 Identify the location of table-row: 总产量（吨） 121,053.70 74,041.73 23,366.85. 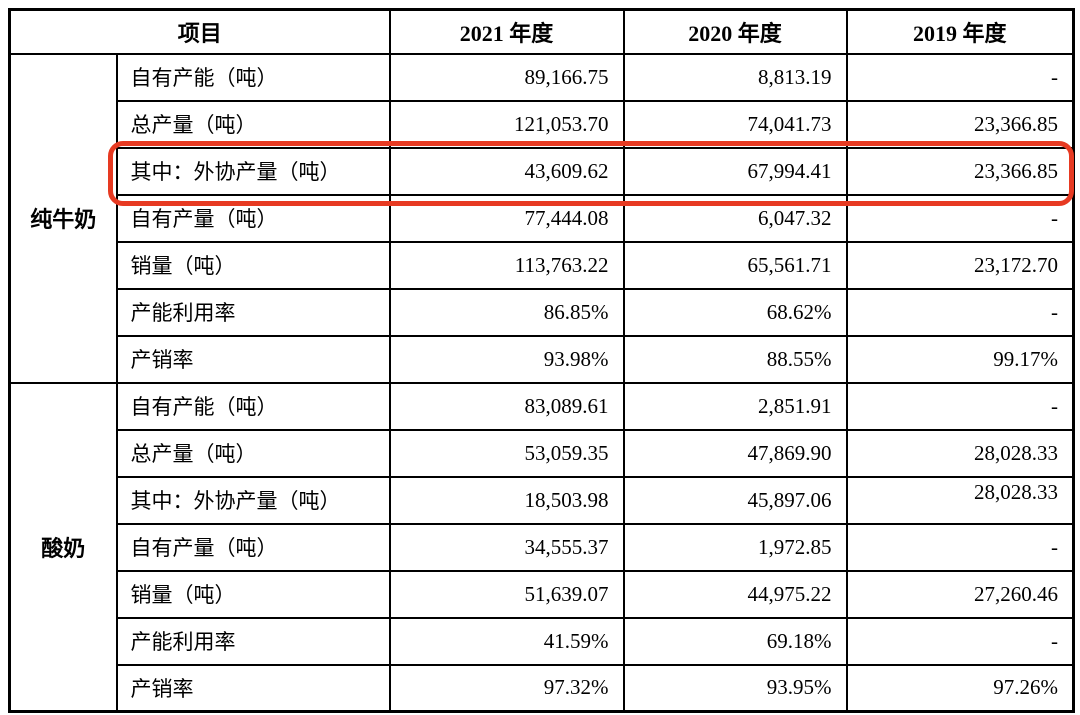
(542, 124).